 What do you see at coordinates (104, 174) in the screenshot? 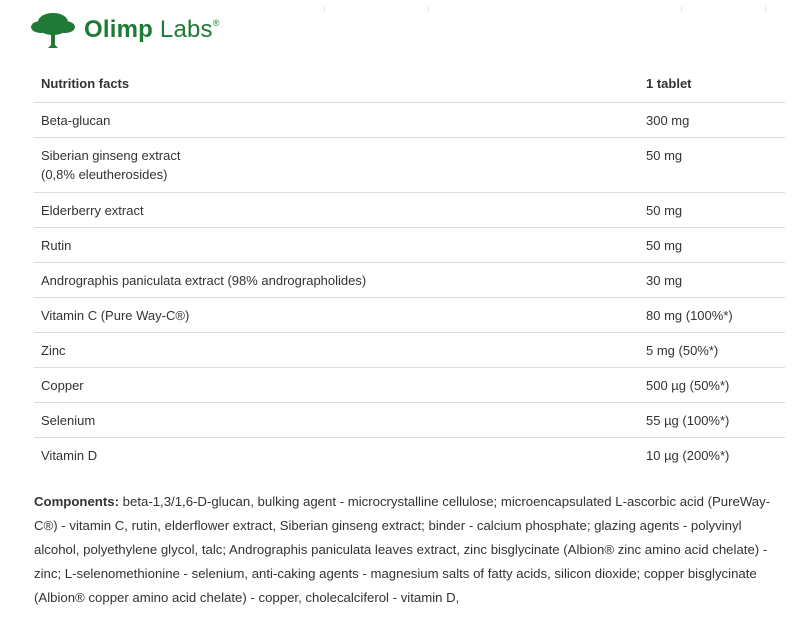
I see `nutrient-note: (0,8% eleutherosides)` at bounding box center [104, 174].